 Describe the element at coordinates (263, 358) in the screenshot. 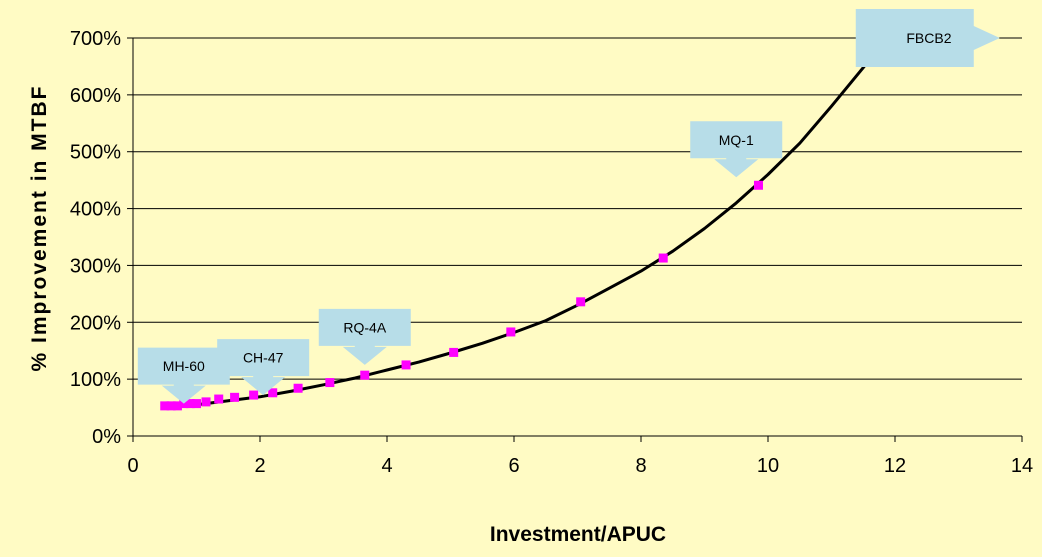

I see `callout-label: CH-47` at that location.